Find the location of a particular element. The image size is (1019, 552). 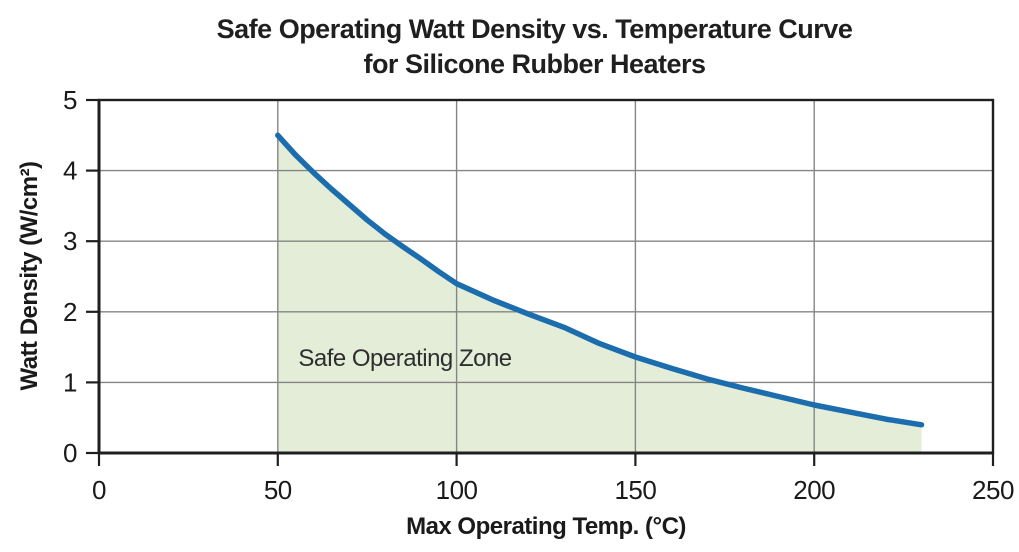

x-axis-title: Max Operating Temp. (°C) is located at coordinates (546, 526).